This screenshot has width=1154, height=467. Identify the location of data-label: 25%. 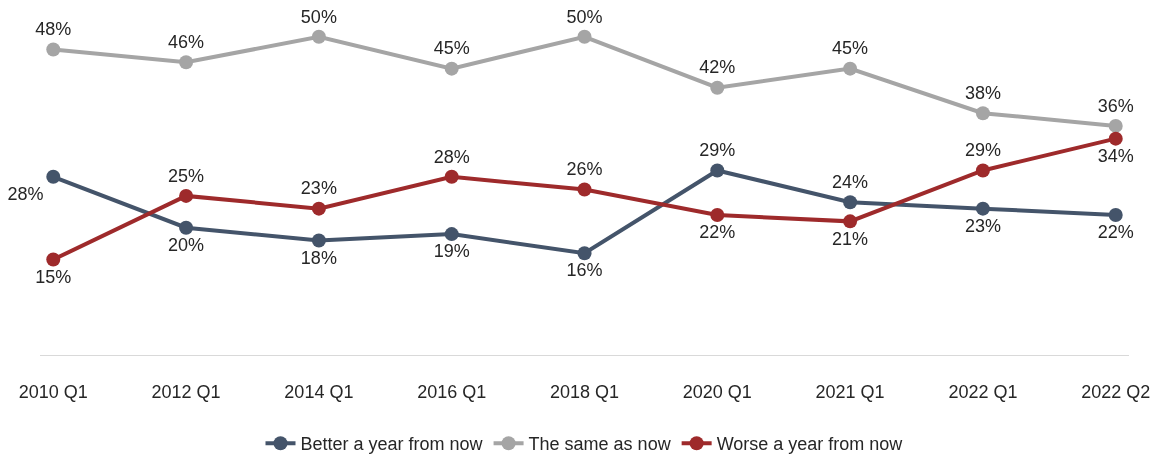
(186, 175).